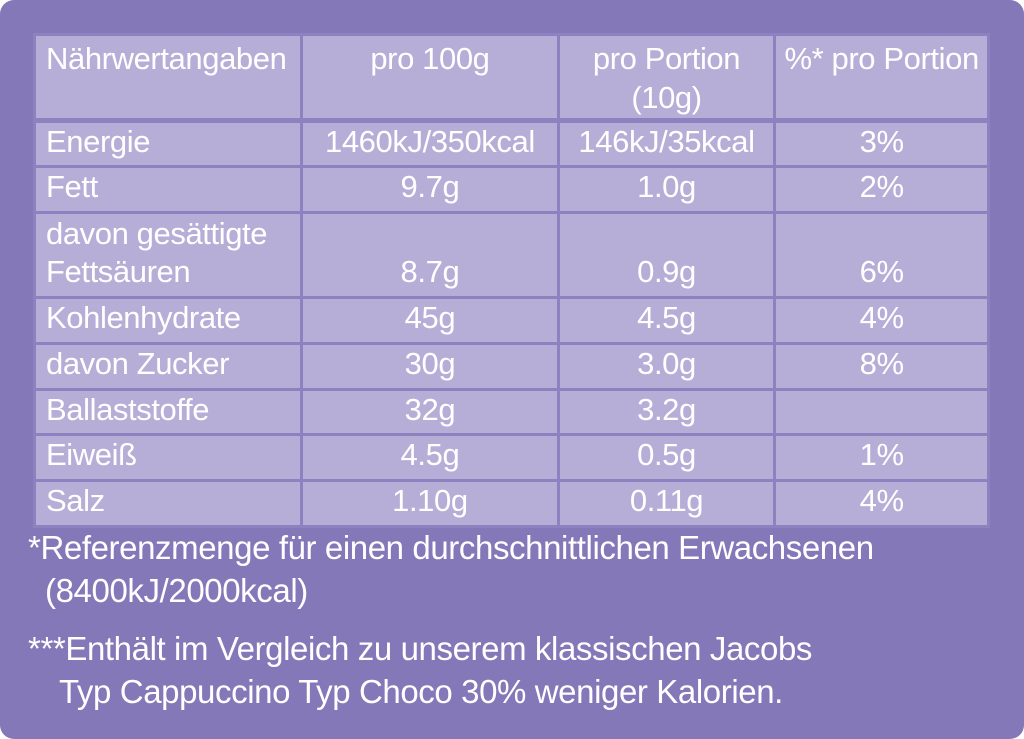 The image size is (1024, 739). What do you see at coordinates (666, 189) in the screenshot?
I see `value-per-portion: 1.0g` at bounding box center [666, 189].